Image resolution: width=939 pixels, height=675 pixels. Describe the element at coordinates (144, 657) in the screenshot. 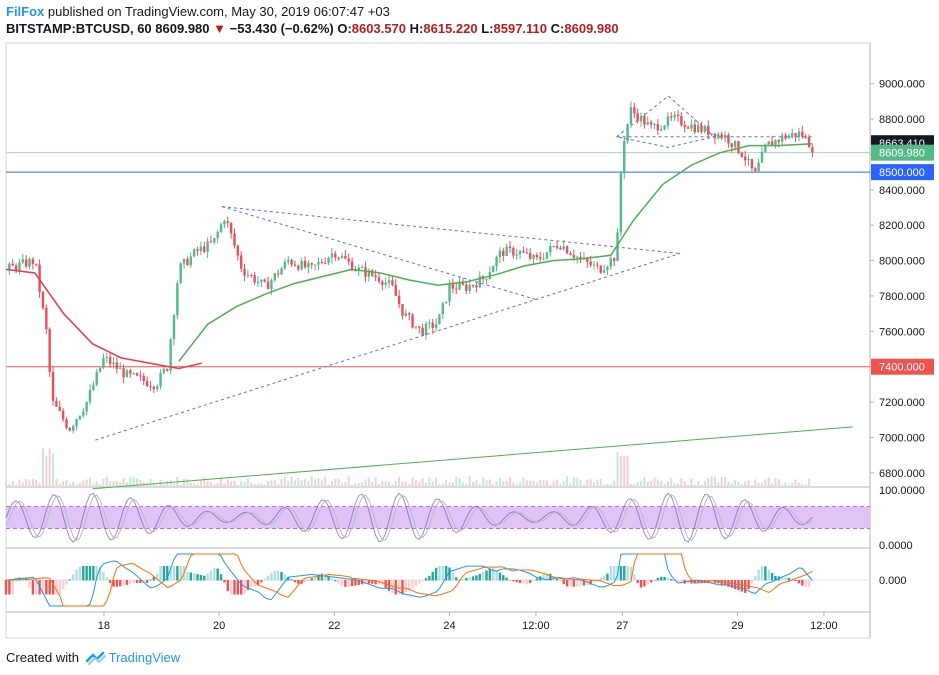

I see `tradingview-link: TradingView` at that location.